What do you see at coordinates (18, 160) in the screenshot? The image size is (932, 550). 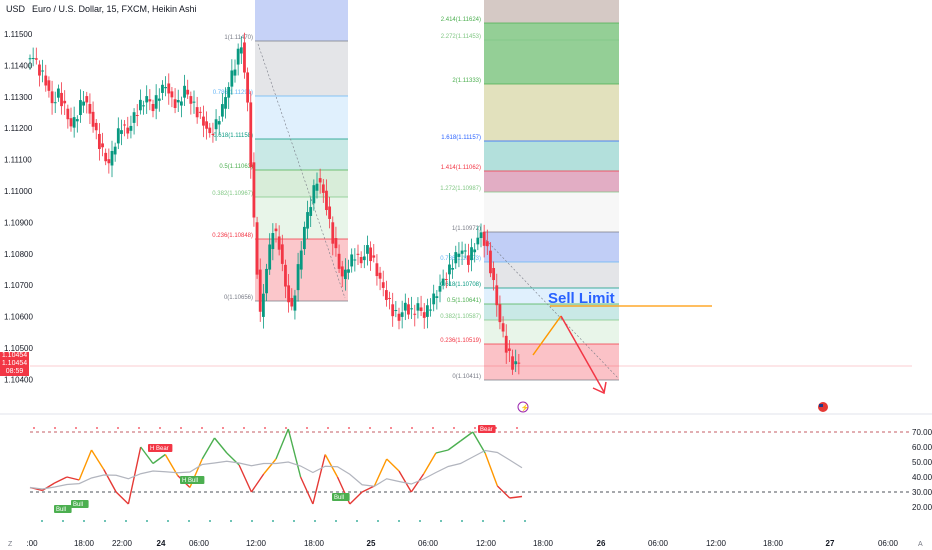 I see `price-tick: 1.11100` at bounding box center [18, 160].